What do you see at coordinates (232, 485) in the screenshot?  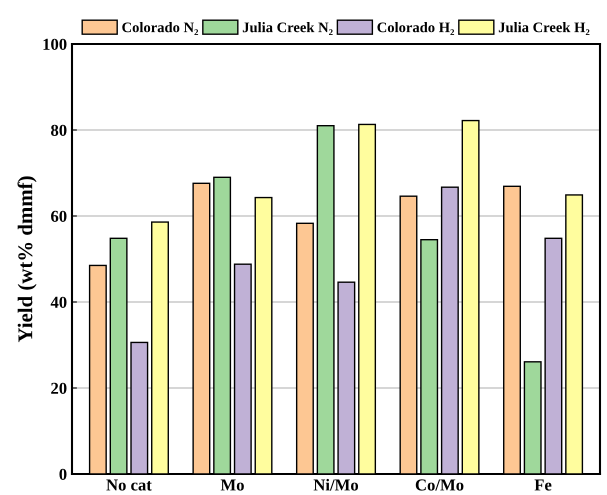 I see `x-tick-label: Mo` at bounding box center [232, 485].